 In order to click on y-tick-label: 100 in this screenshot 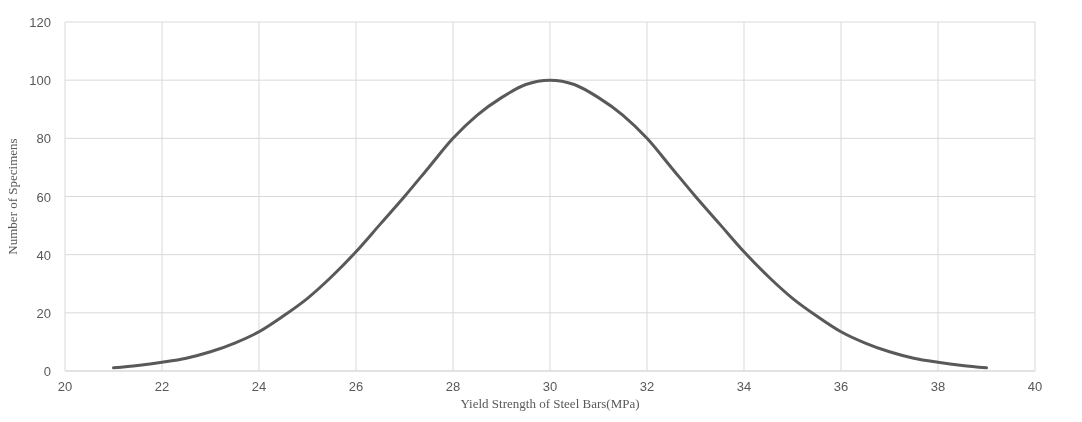, I will do `click(40, 81)`.